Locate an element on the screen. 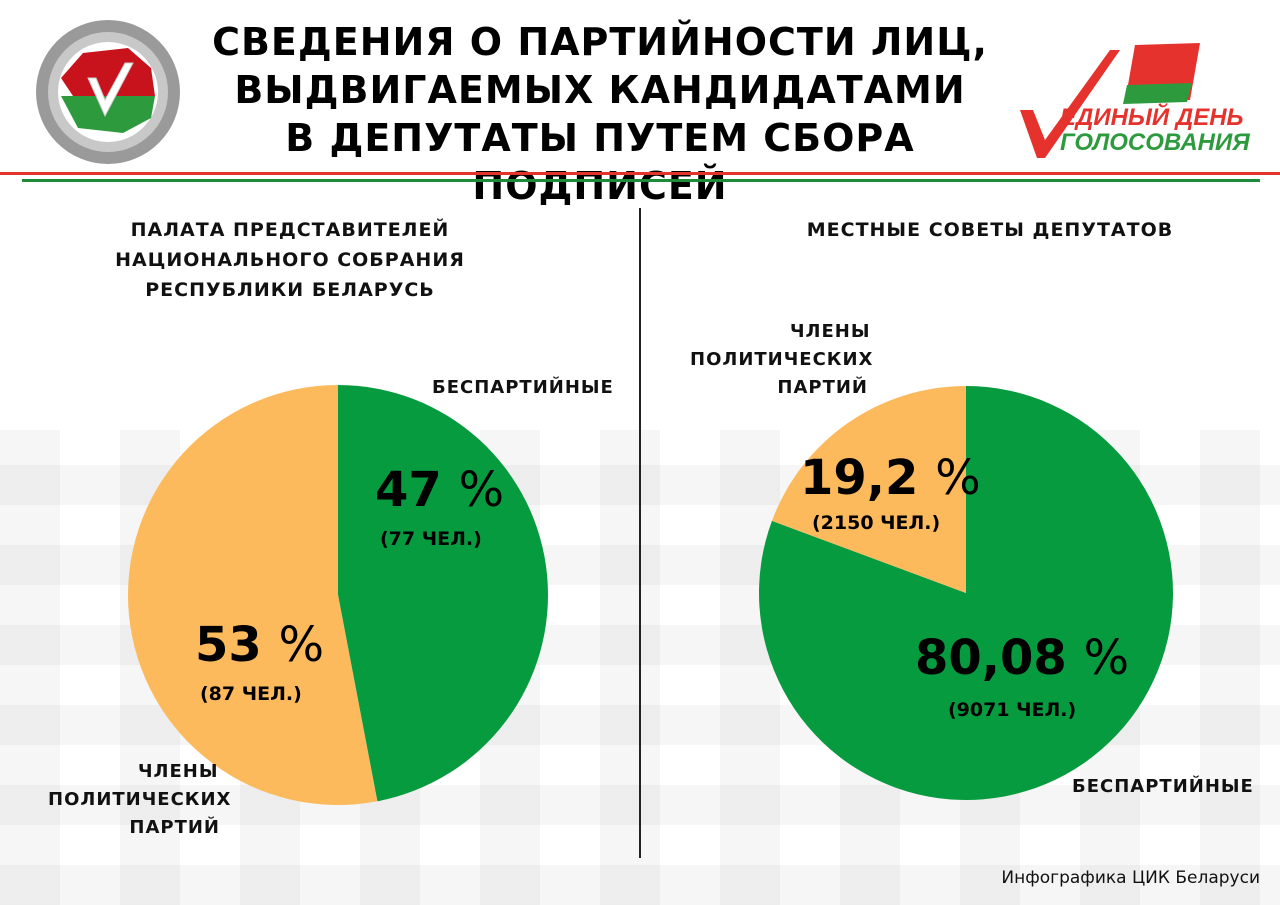  header-divider-green is located at coordinates (641, 180).